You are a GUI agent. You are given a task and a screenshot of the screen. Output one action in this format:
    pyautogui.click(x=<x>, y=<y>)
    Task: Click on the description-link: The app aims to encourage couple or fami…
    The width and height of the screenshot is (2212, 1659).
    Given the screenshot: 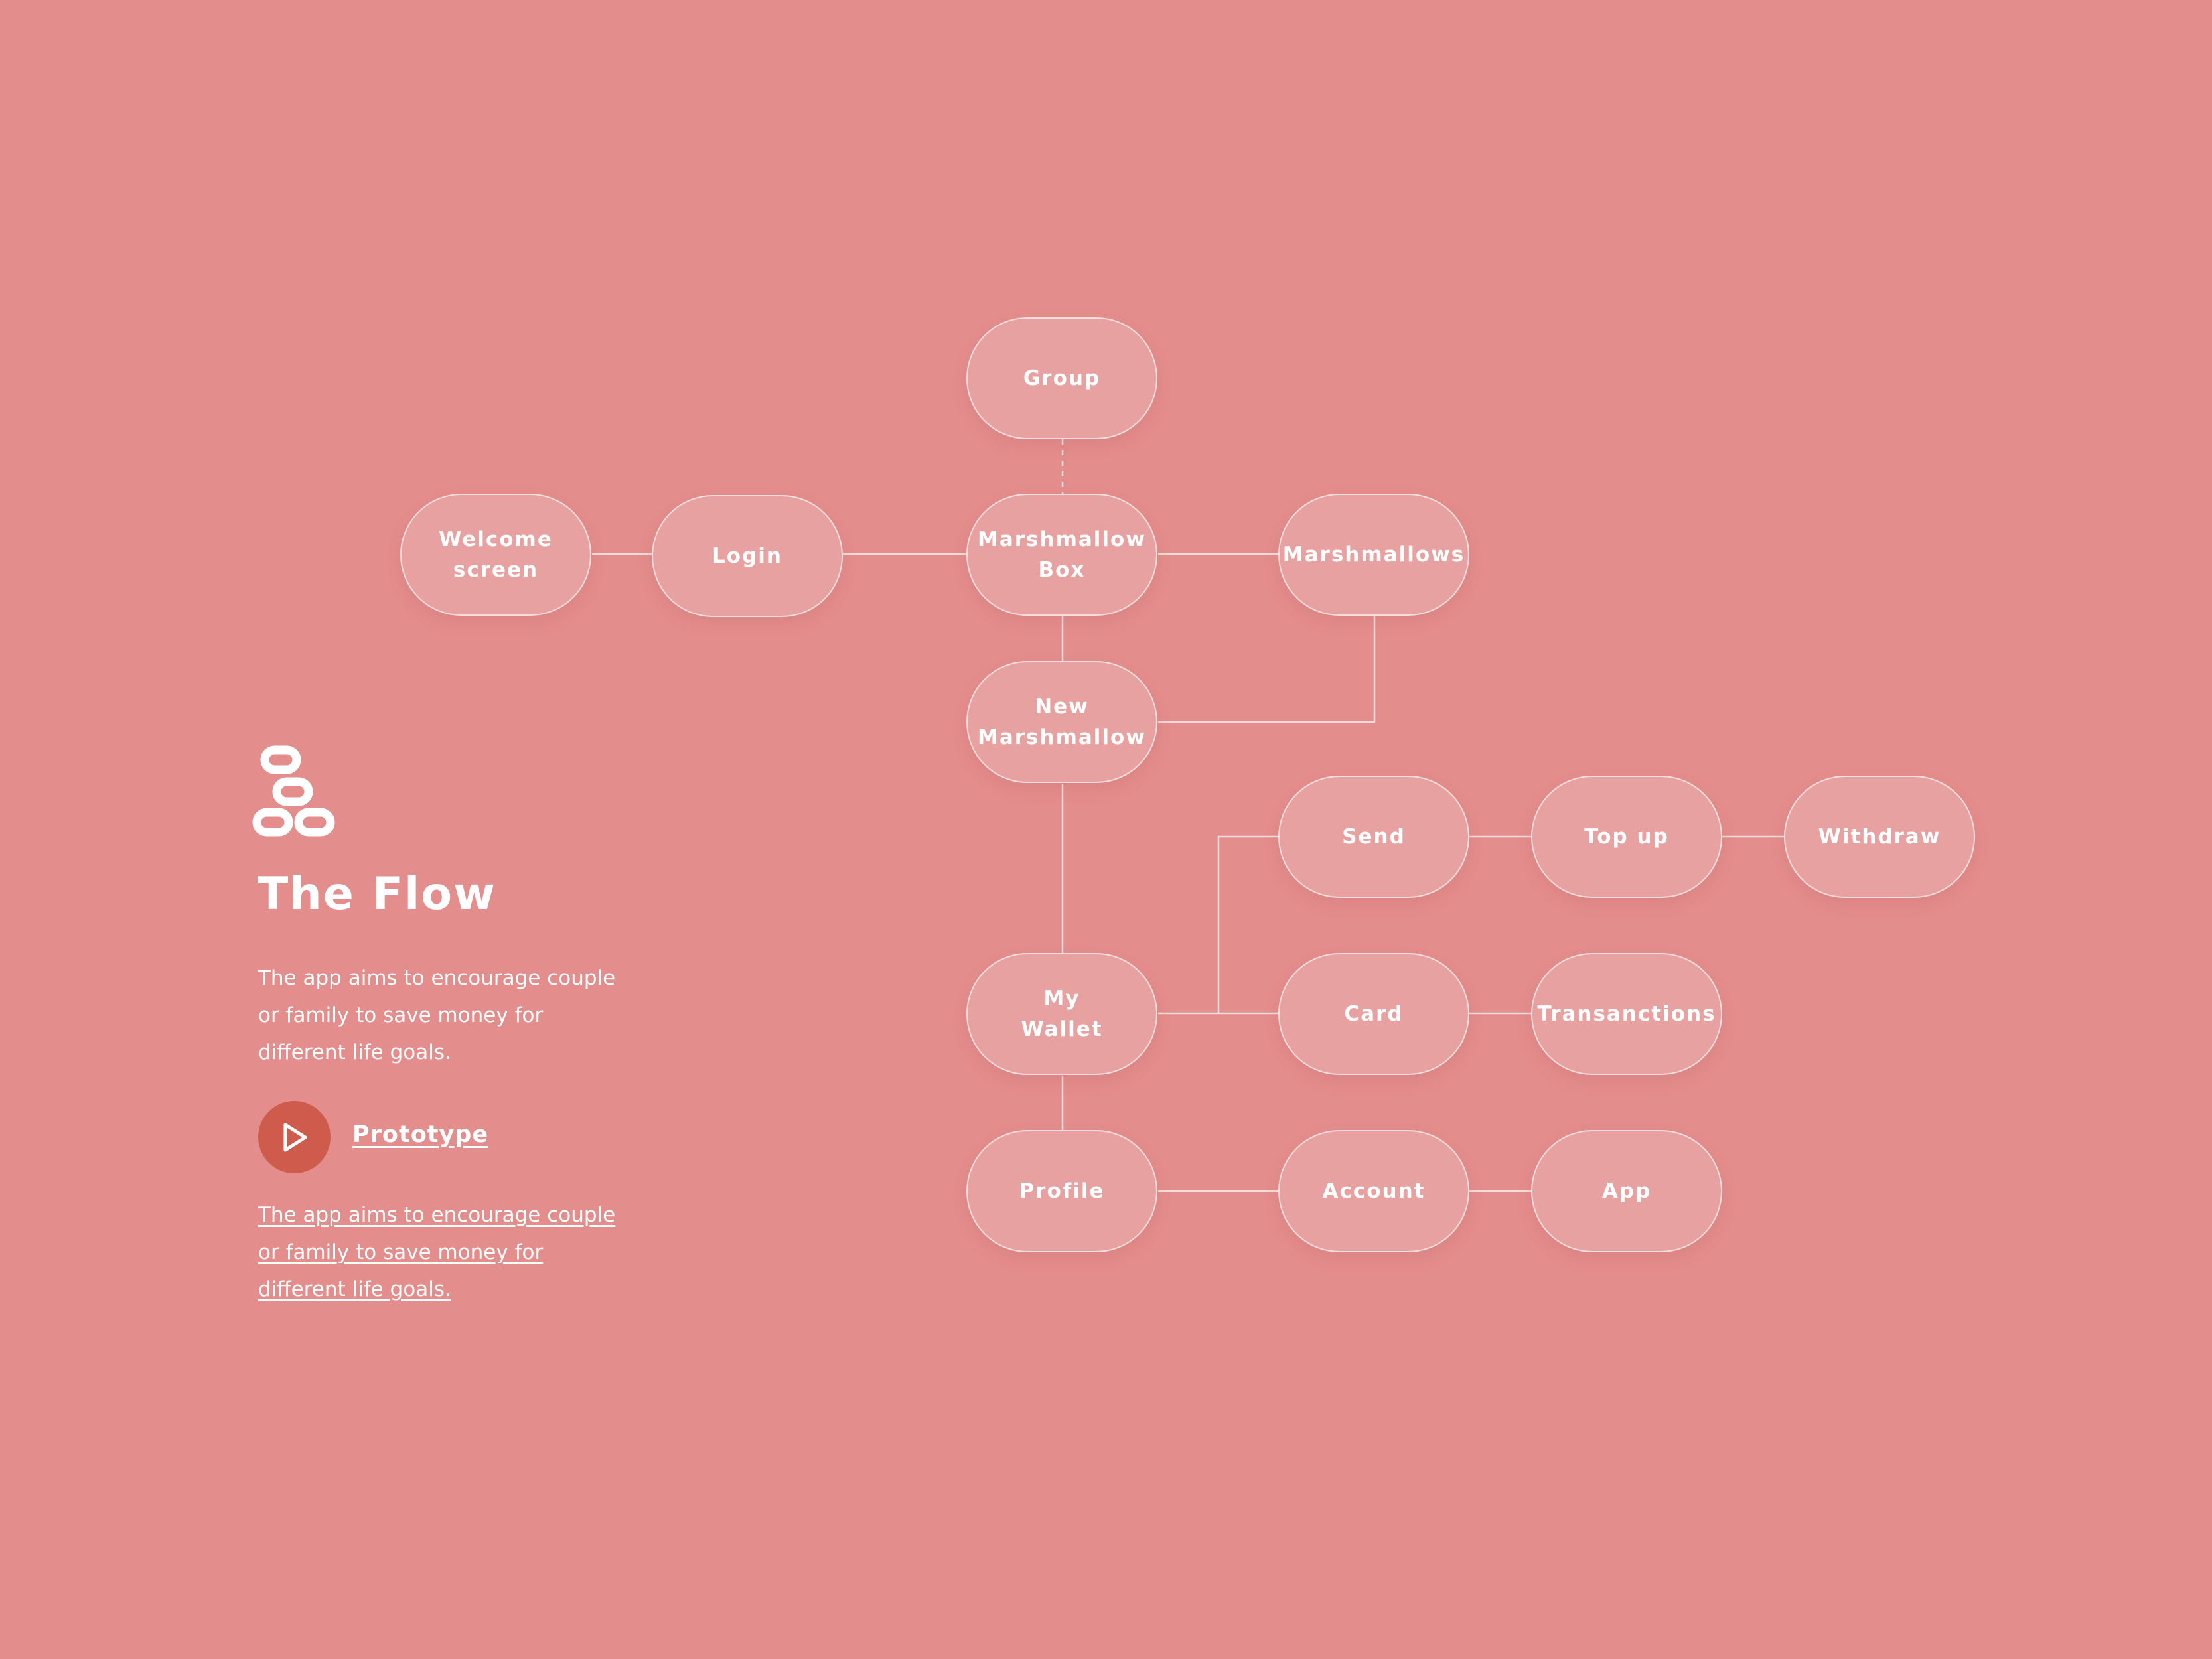 What is the action you would take?
    pyautogui.click(x=437, y=1252)
    